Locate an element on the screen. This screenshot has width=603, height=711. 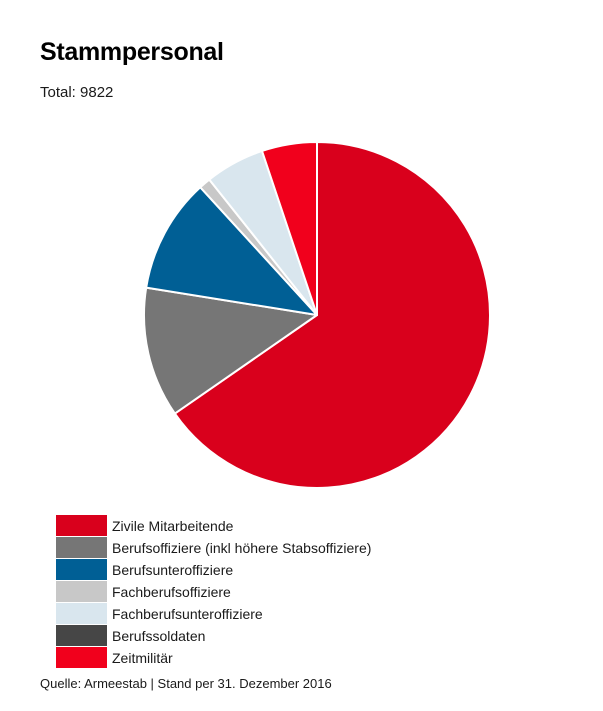
legend-item: Berufsunteroffiziere is located at coordinates (213, 569).